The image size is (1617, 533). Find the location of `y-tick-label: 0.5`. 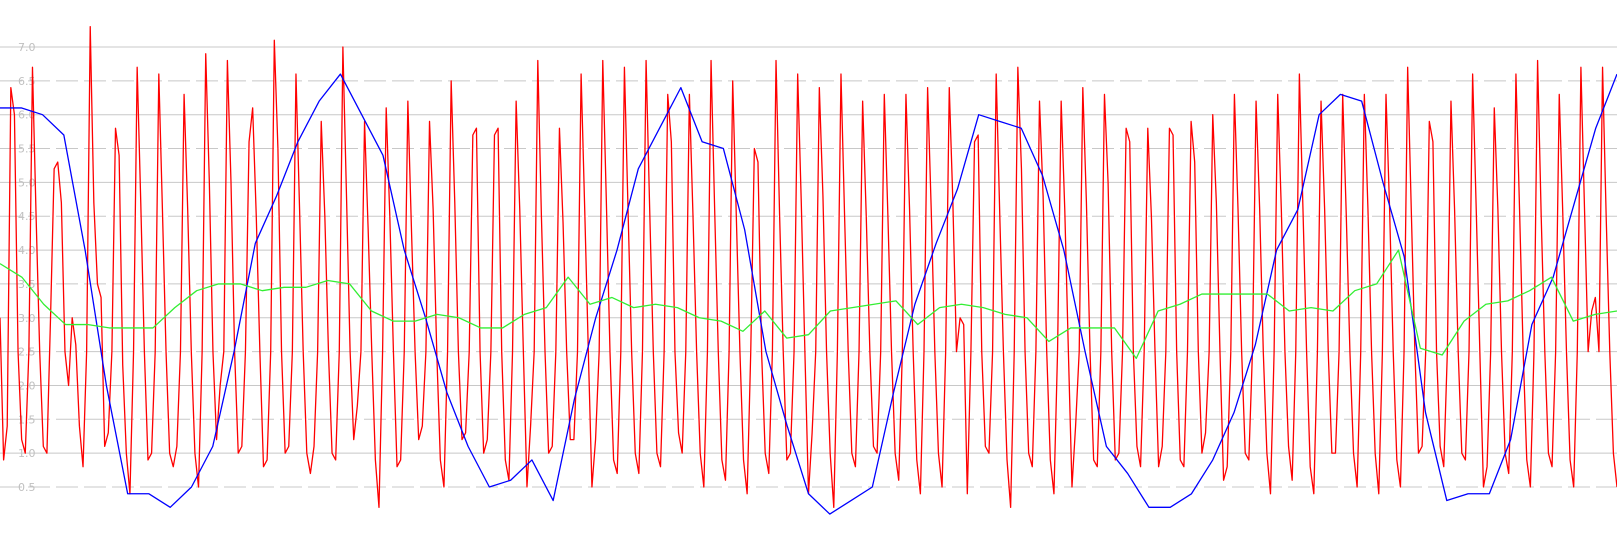

y-tick-label: 0.5 is located at coordinates (27, 487).